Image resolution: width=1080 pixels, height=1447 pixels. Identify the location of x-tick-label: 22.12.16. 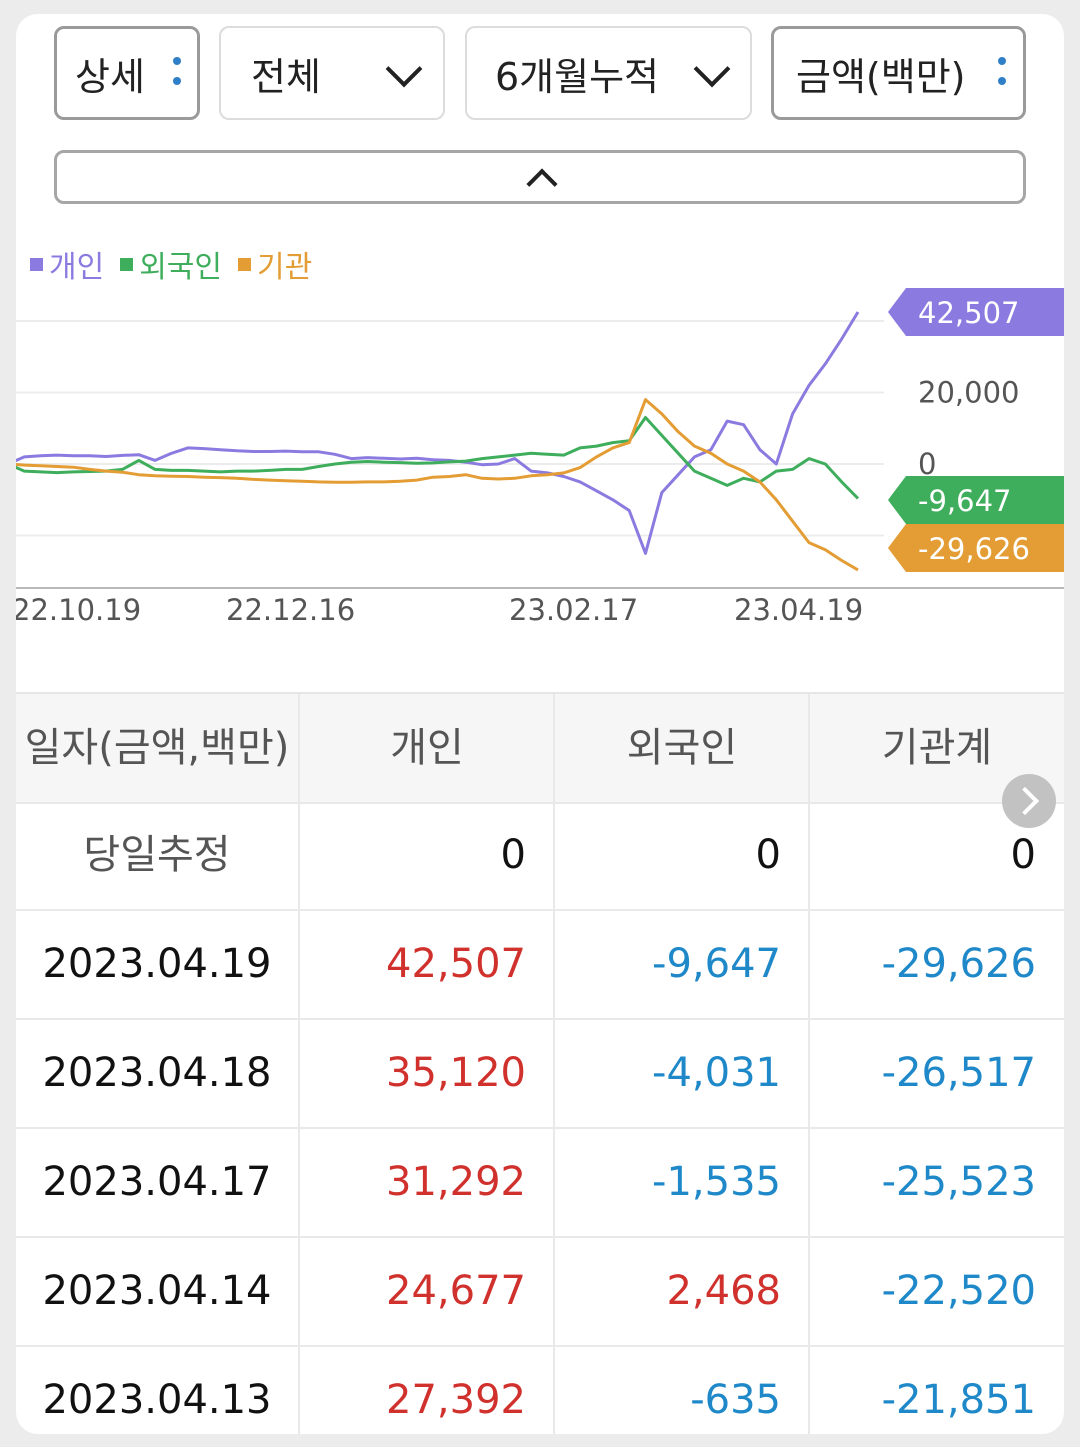
(290, 610).